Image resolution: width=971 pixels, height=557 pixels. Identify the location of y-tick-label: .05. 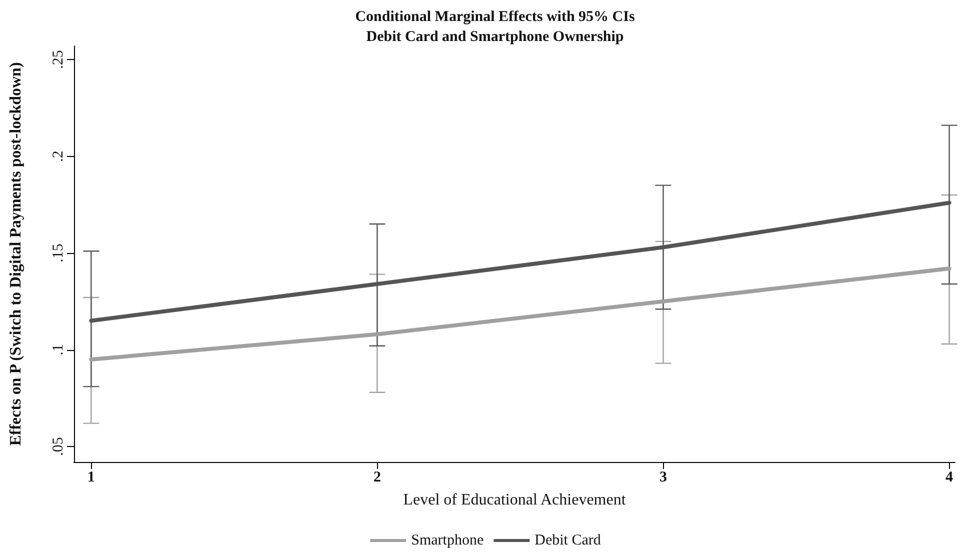
(58, 446).